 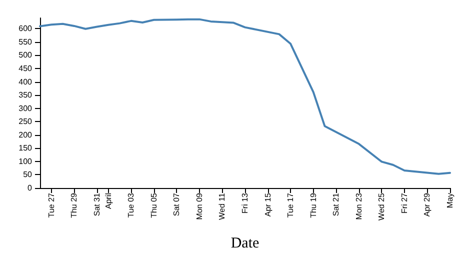 What do you see at coordinates (51, 205) in the screenshot?
I see `x-tick-label: Tue 27` at bounding box center [51, 205].